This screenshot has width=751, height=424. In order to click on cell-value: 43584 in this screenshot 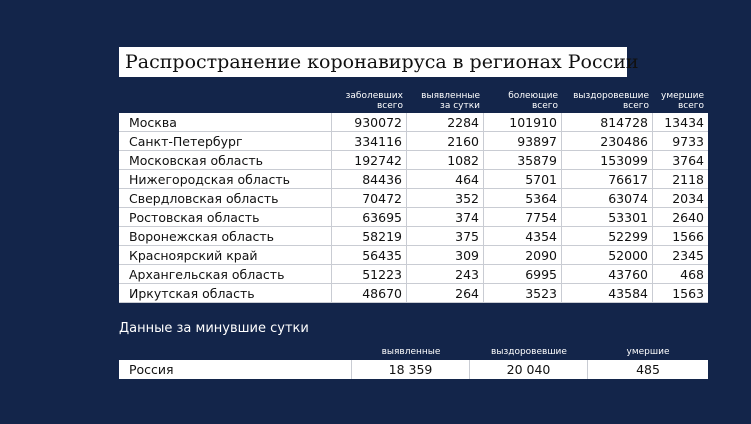, I will do `click(607, 293)`.